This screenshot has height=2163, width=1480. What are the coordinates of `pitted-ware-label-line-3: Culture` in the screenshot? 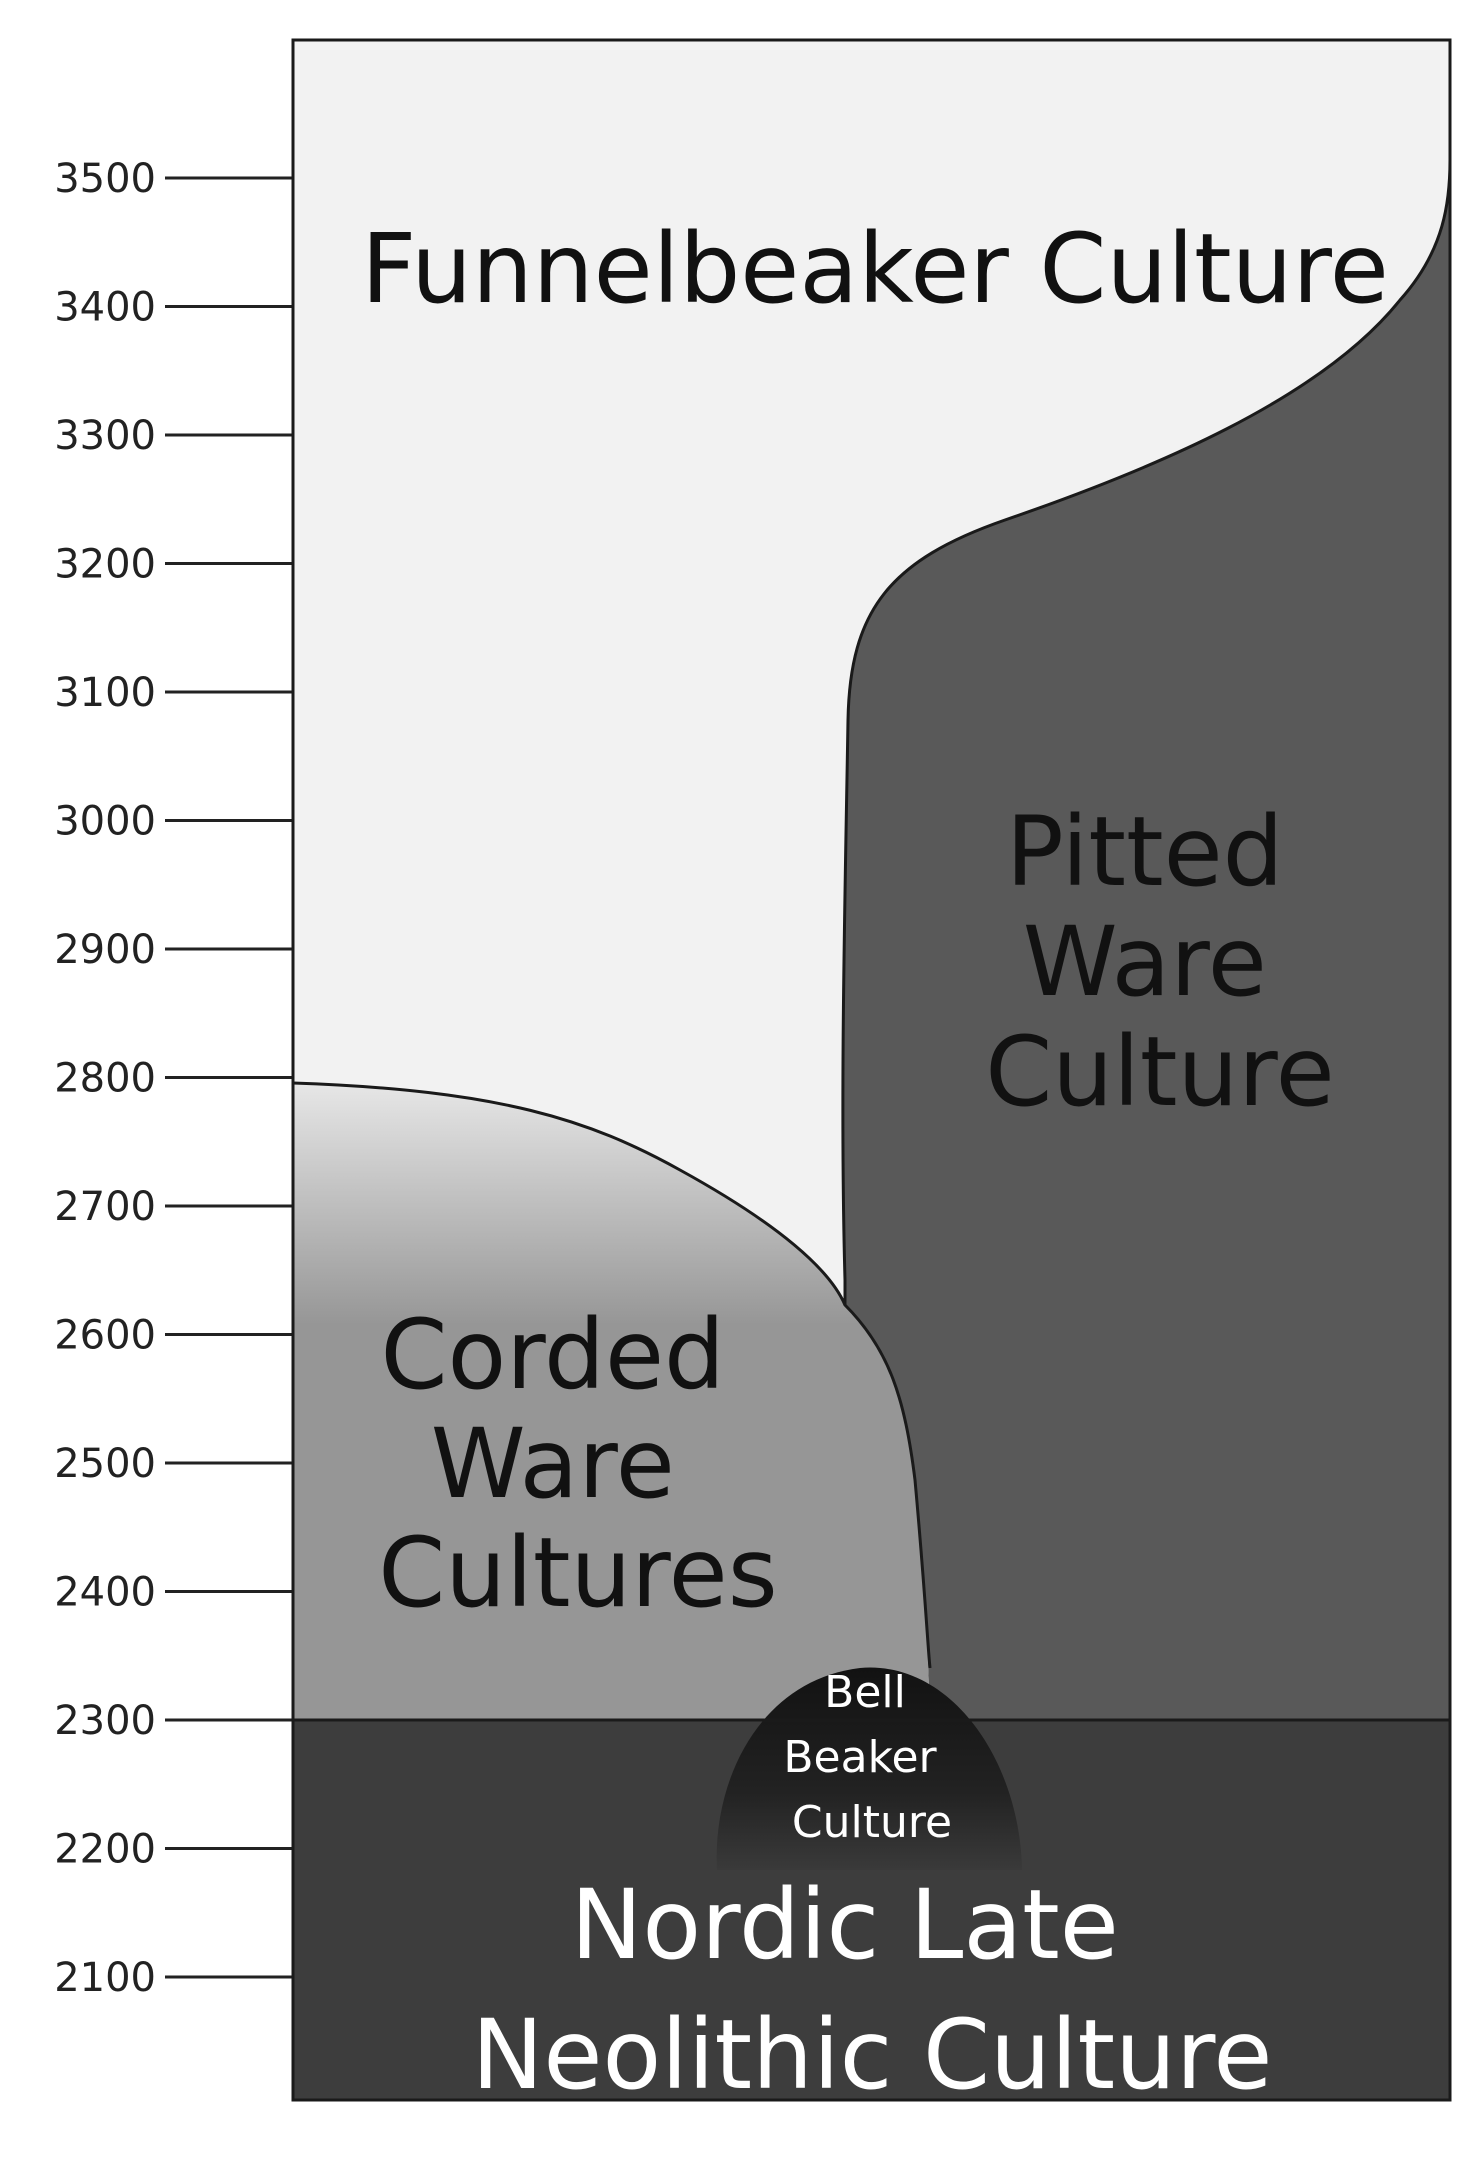 It's located at (1159, 1072).